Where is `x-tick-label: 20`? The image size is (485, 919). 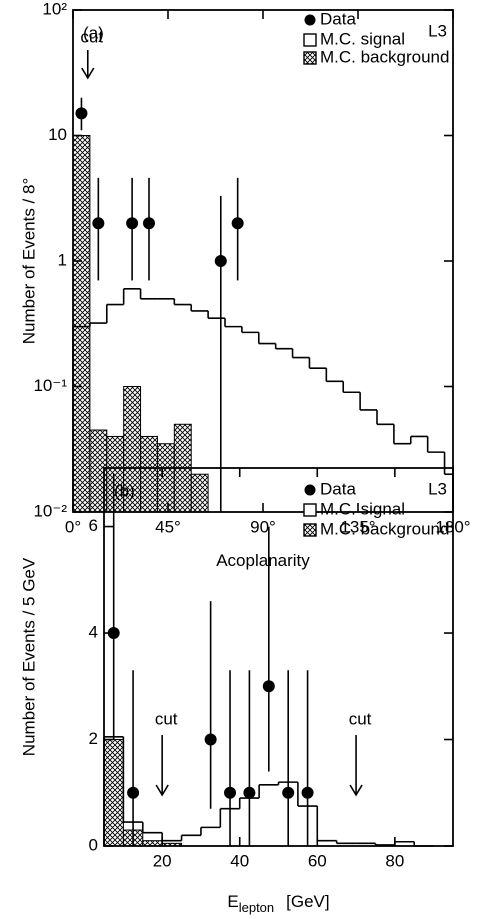
x-tick-label: 20 is located at coordinates (162, 860).